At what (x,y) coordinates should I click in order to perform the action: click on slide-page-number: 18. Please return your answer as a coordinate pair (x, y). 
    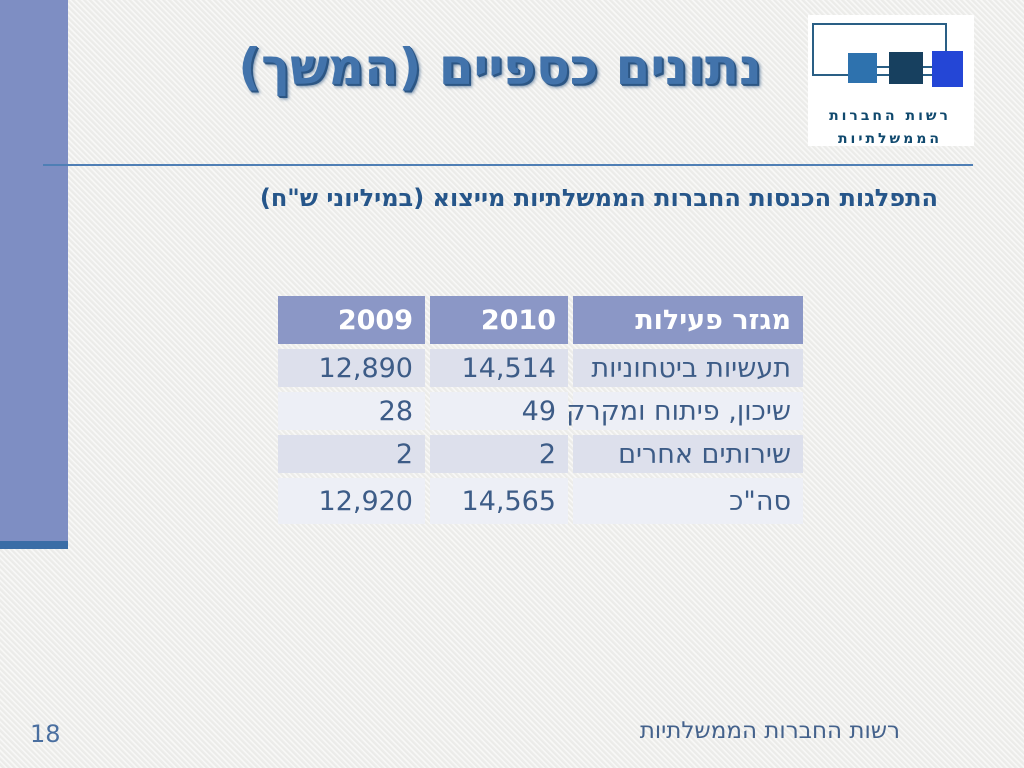
    Looking at the image, I should click on (45, 734).